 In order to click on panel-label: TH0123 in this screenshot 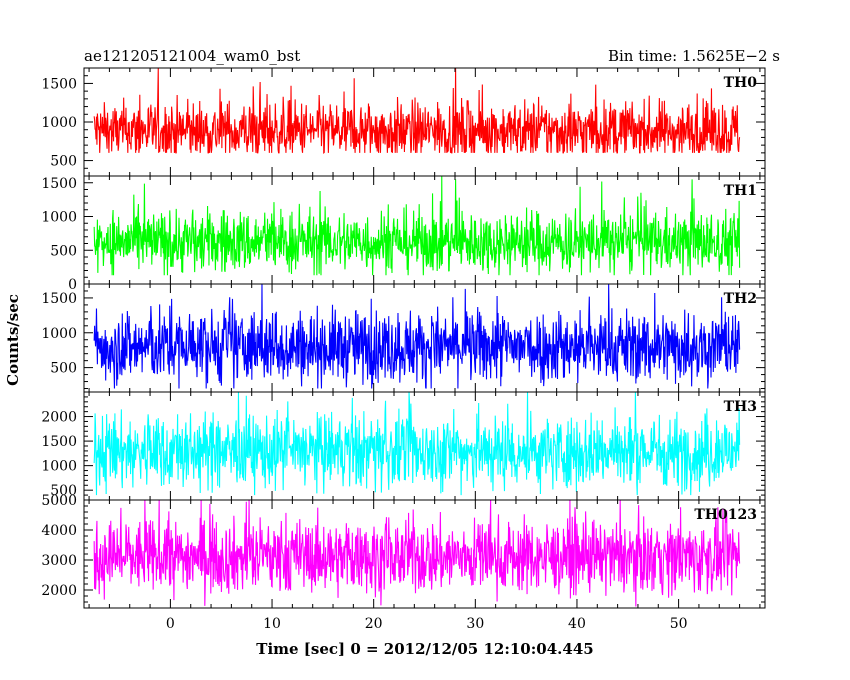, I will do `click(725, 515)`.